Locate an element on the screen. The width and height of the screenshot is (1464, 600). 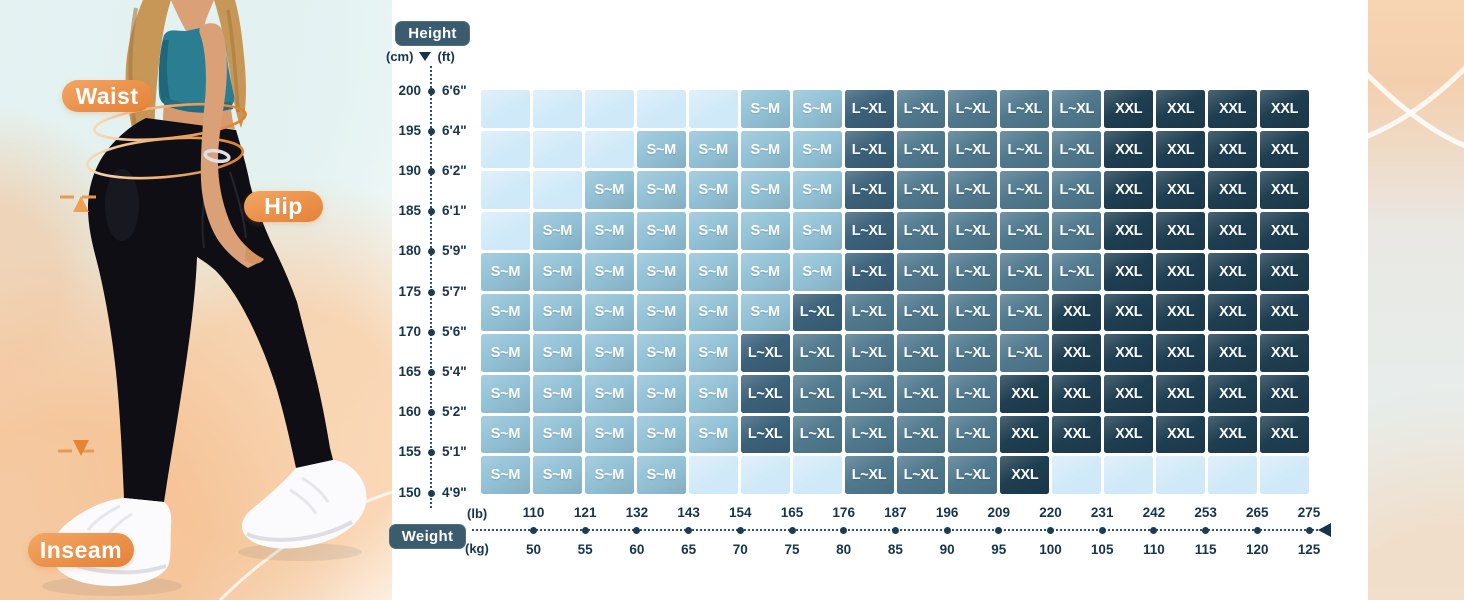
weight-lb-value: 187 is located at coordinates (895, 512).